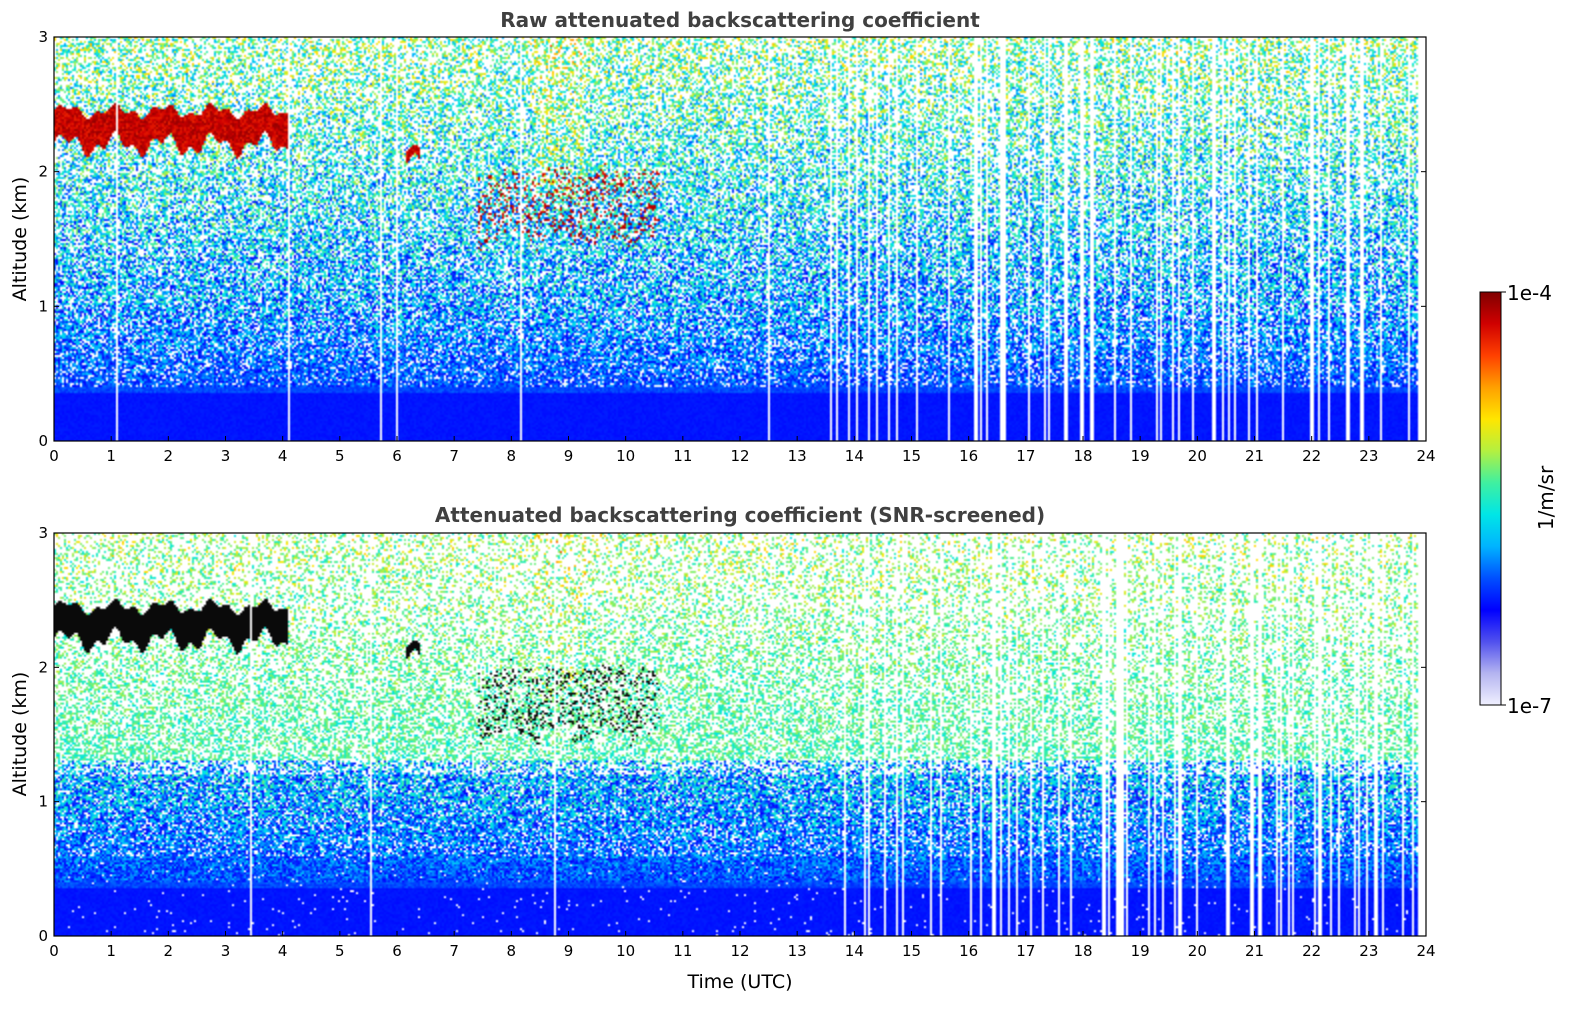 The width and height of the screenshot is (1595, 1020). I want to click on colorbar-frame, so click(1490, 498).